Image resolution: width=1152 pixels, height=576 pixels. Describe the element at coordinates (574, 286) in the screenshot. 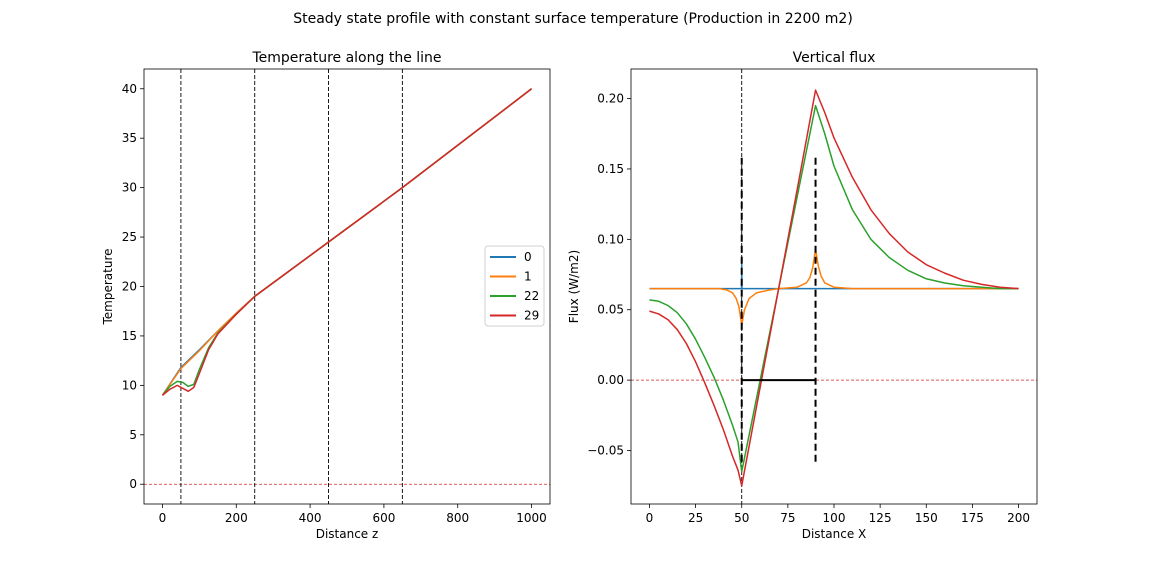

I see `y-axis-label: Flux (W/m2)` at that location.